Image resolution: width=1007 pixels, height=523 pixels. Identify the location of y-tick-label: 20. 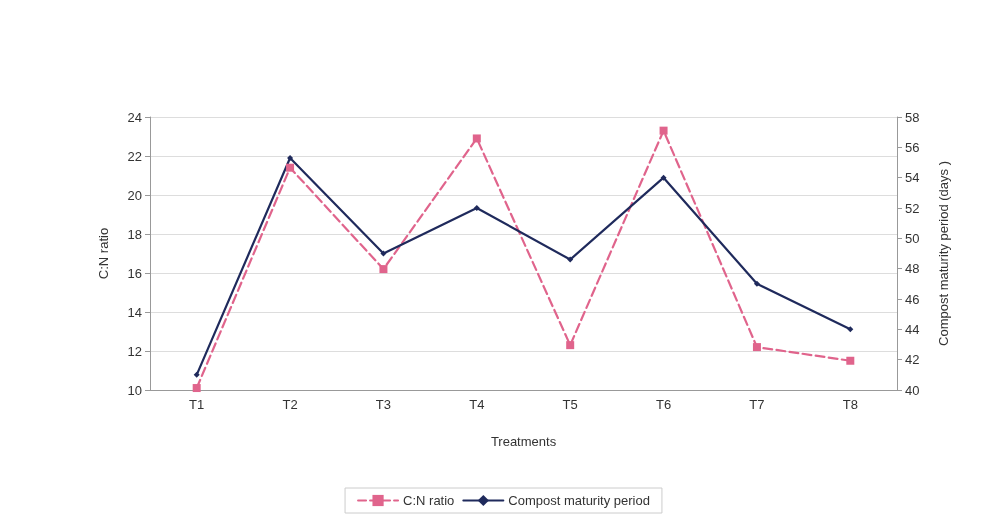
(134, 195).